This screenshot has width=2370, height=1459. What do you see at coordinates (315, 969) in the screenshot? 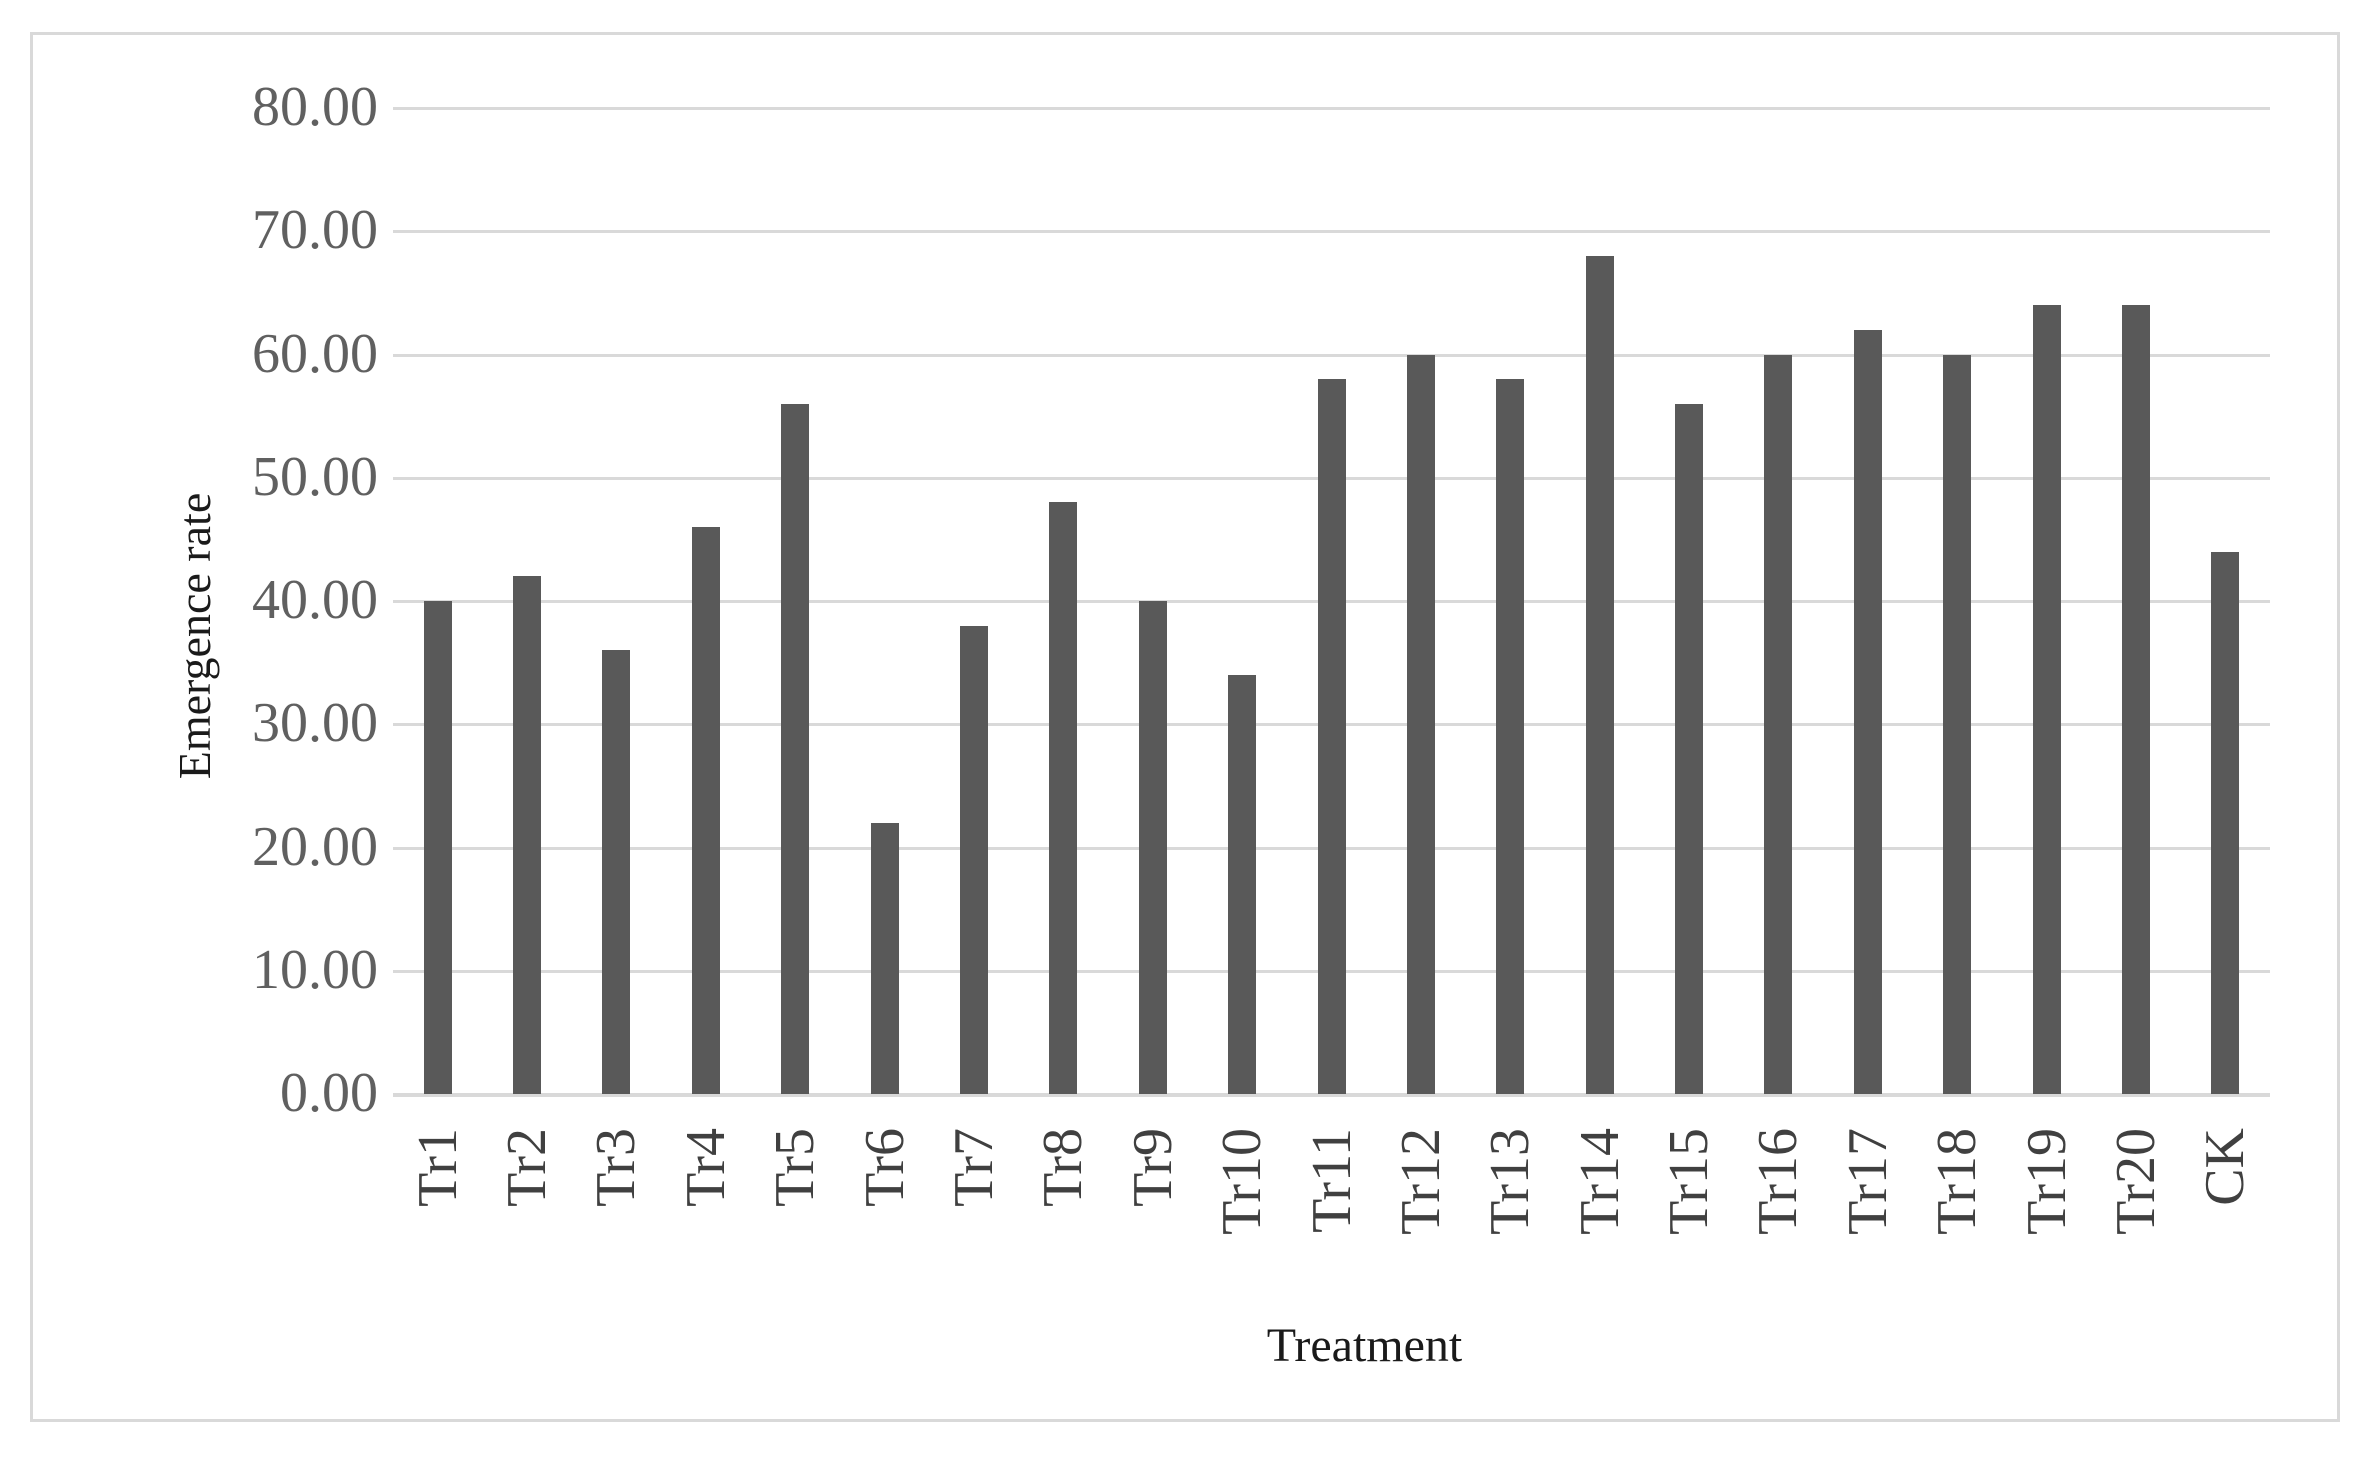
I see `ytick-label-10.00: 10.00` at bounding box center [315, 969].